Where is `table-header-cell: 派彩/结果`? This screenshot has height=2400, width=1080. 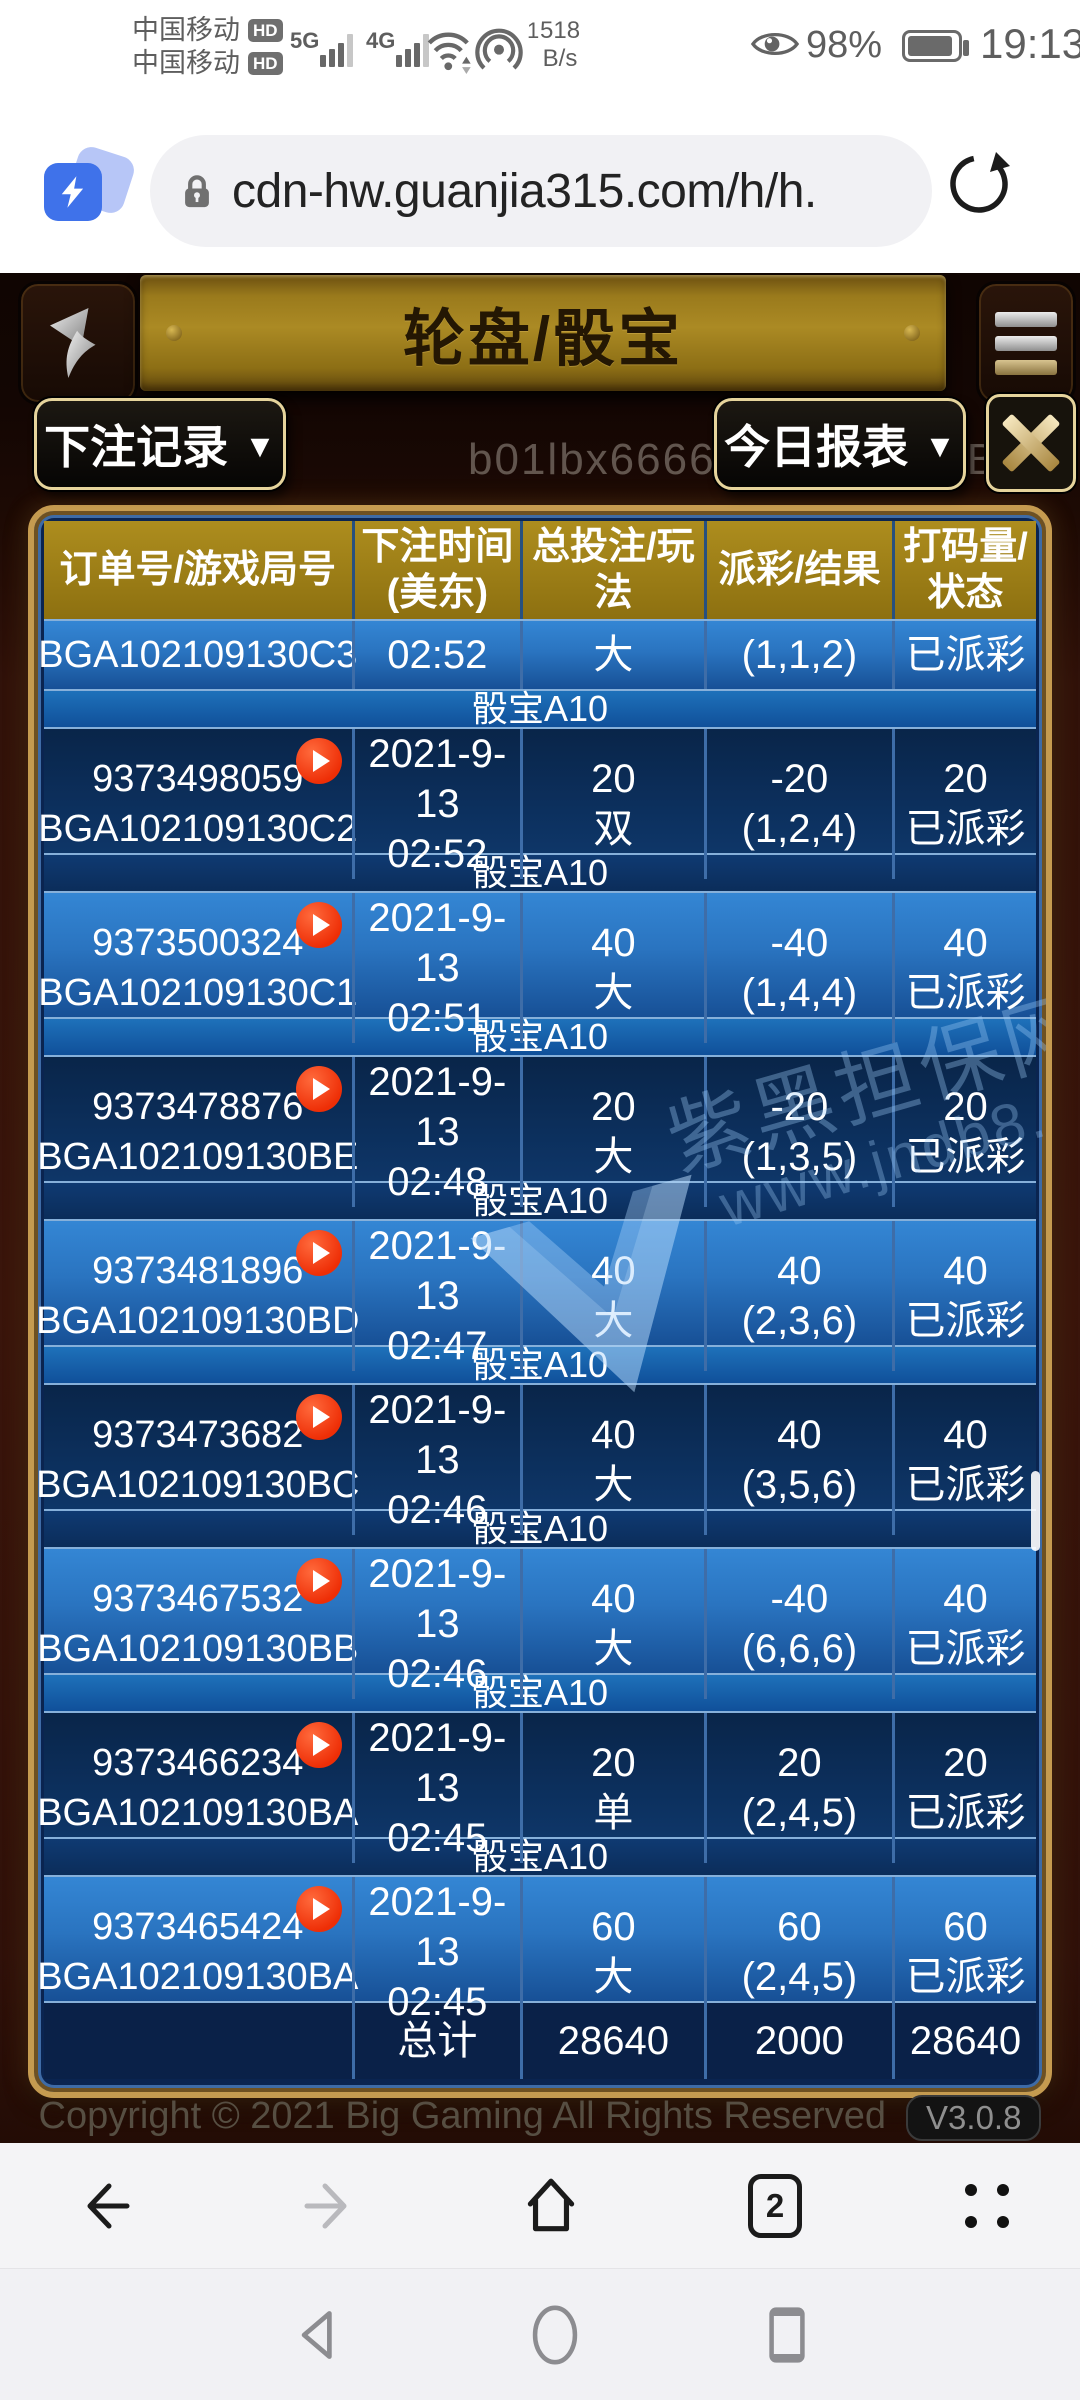 table-header-cell: 派彩/结果 is located at coordinates (797, 570).